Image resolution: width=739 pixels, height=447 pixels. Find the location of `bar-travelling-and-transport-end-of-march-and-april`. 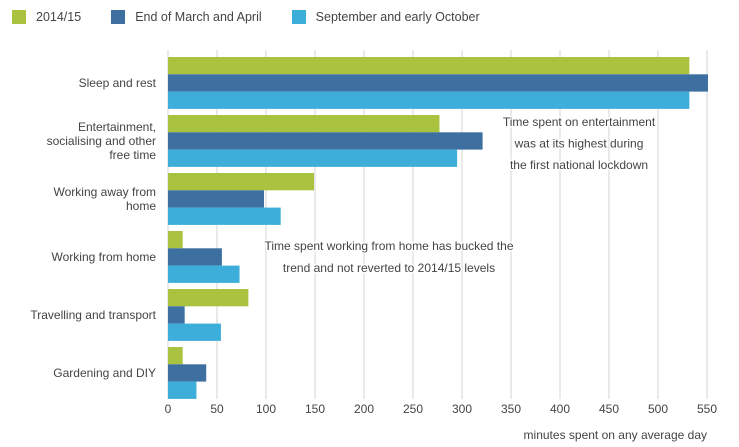

bar-travelling-and-transport-end-of-march-and-april is located at coordinates (176, 315).